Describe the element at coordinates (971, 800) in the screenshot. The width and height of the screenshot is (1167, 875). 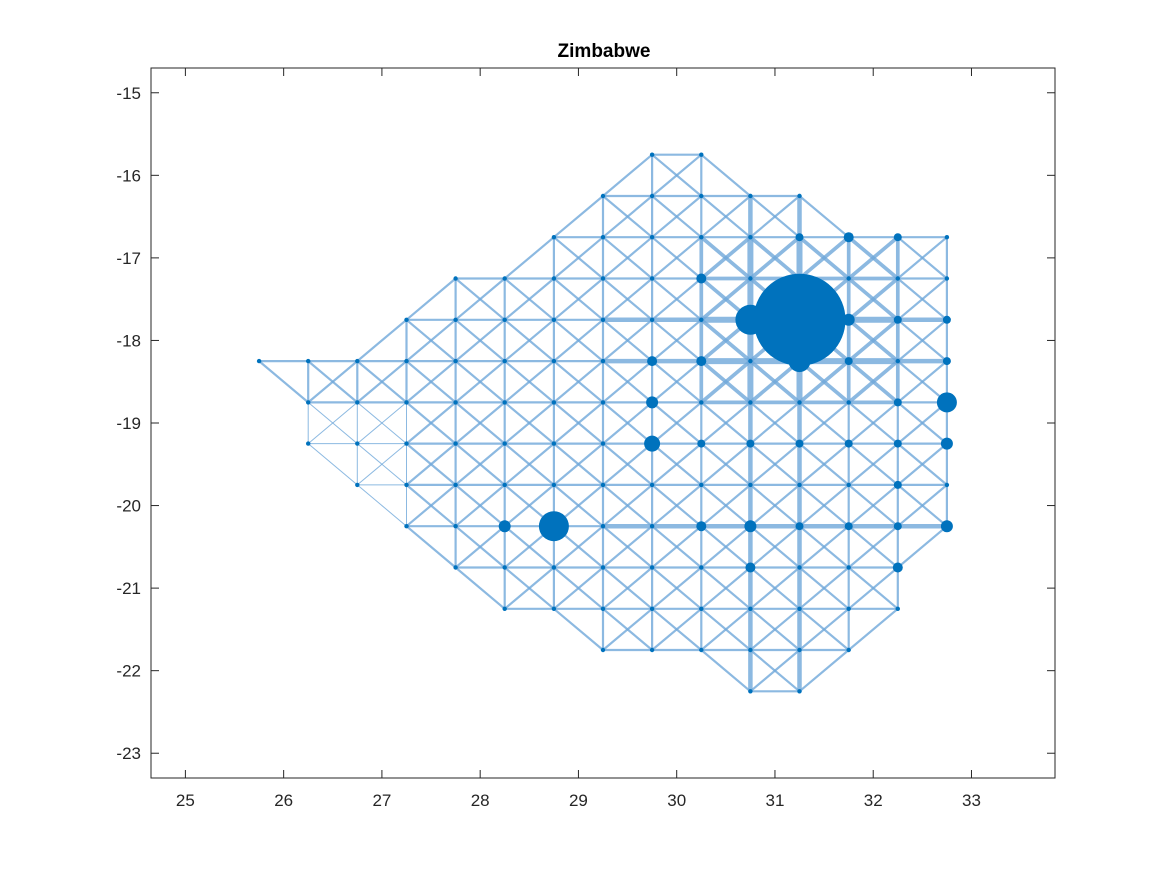
I see `x-tick-label: 33` at that location.